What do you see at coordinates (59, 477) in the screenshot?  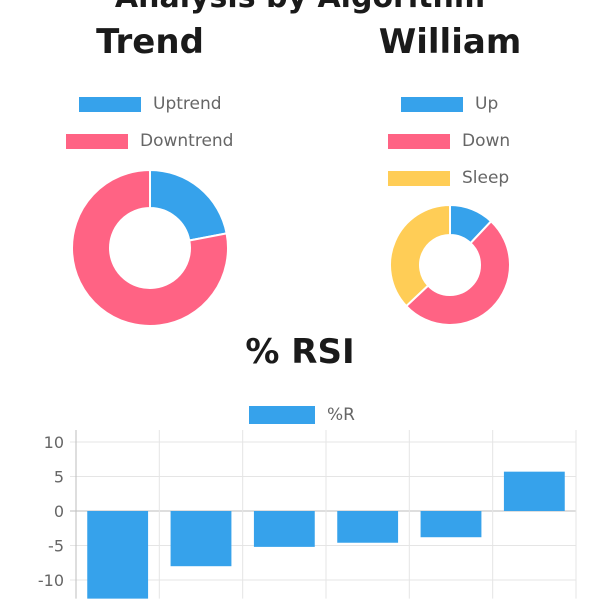 I see `y-tick-label: 5` at bounding box center [59, 477].